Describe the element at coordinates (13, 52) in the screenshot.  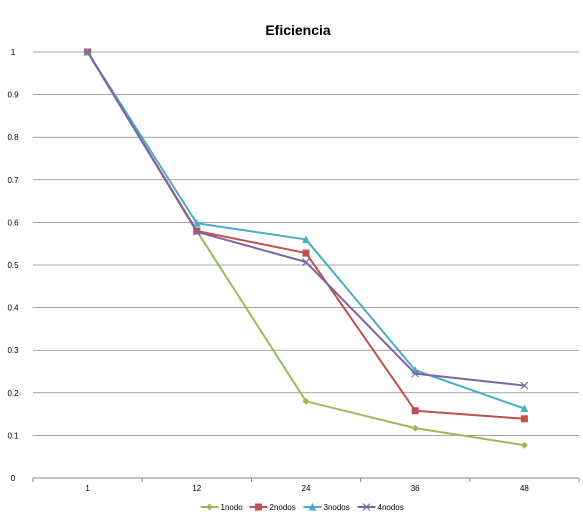
I see `y-tick-label: 1` at that location.